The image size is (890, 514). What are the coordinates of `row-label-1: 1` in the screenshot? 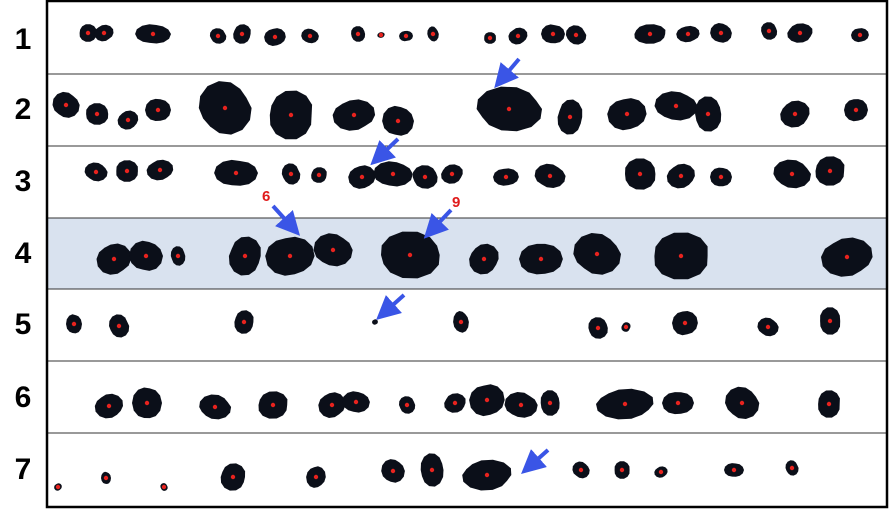 It's located at (23, 39).